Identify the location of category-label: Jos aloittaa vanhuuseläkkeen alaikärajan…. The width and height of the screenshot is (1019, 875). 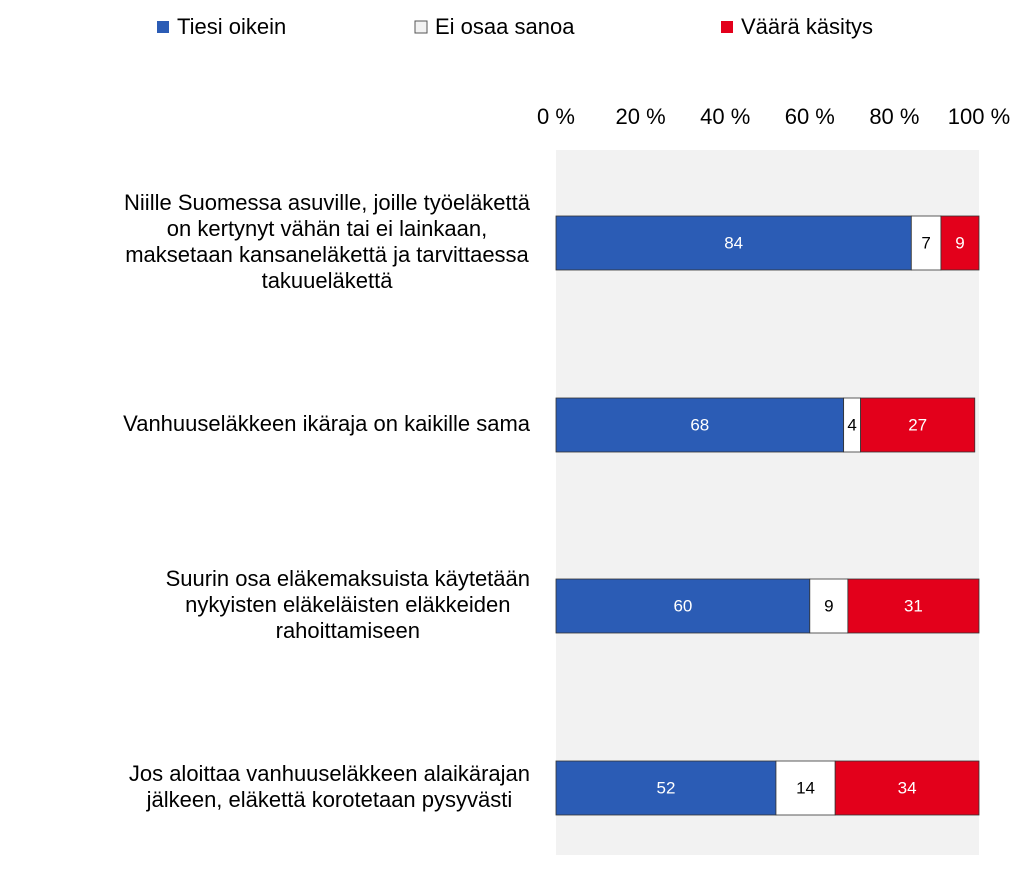
(329, 786).